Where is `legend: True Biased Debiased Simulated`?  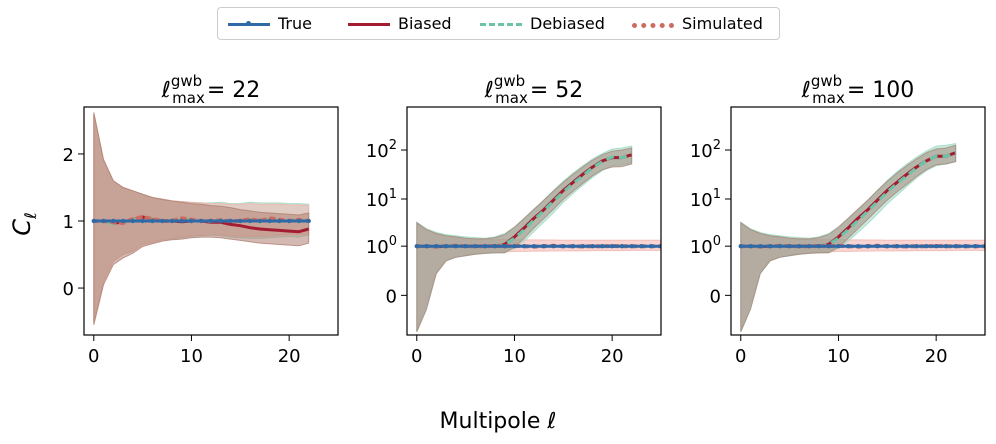
legend: True Biased Debiased Simulated is located at coordinates (498, 23).